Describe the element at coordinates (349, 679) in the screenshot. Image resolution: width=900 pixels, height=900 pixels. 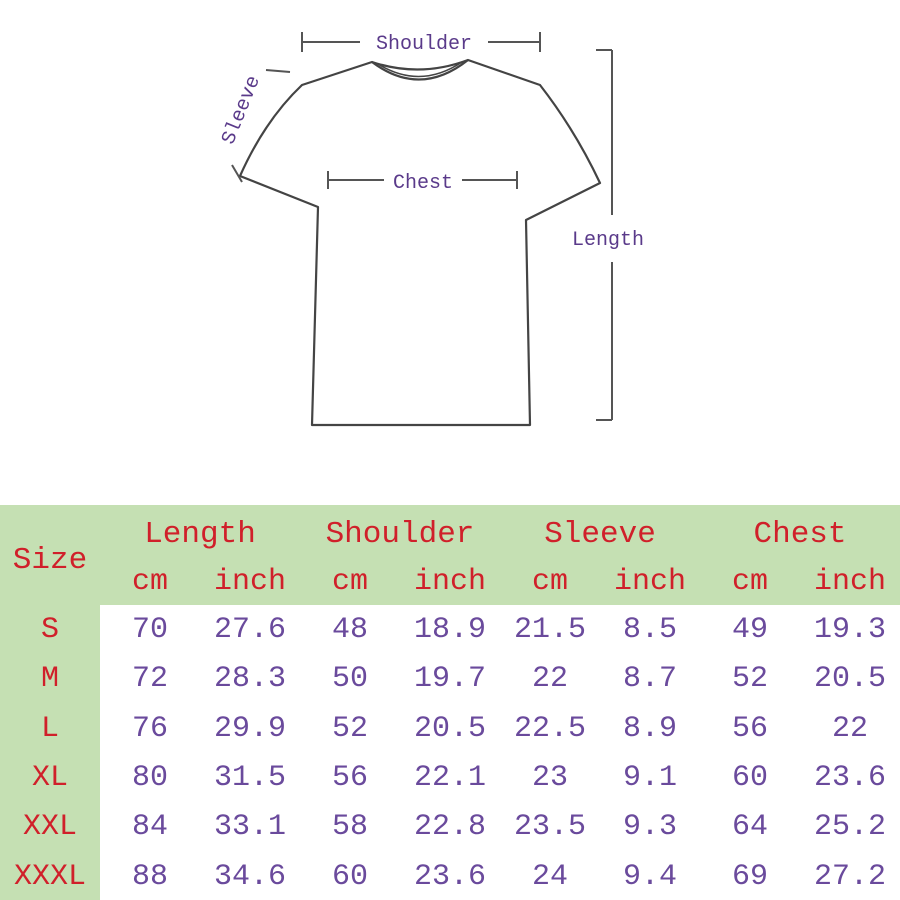
I see `value-cell: 50` at that location.